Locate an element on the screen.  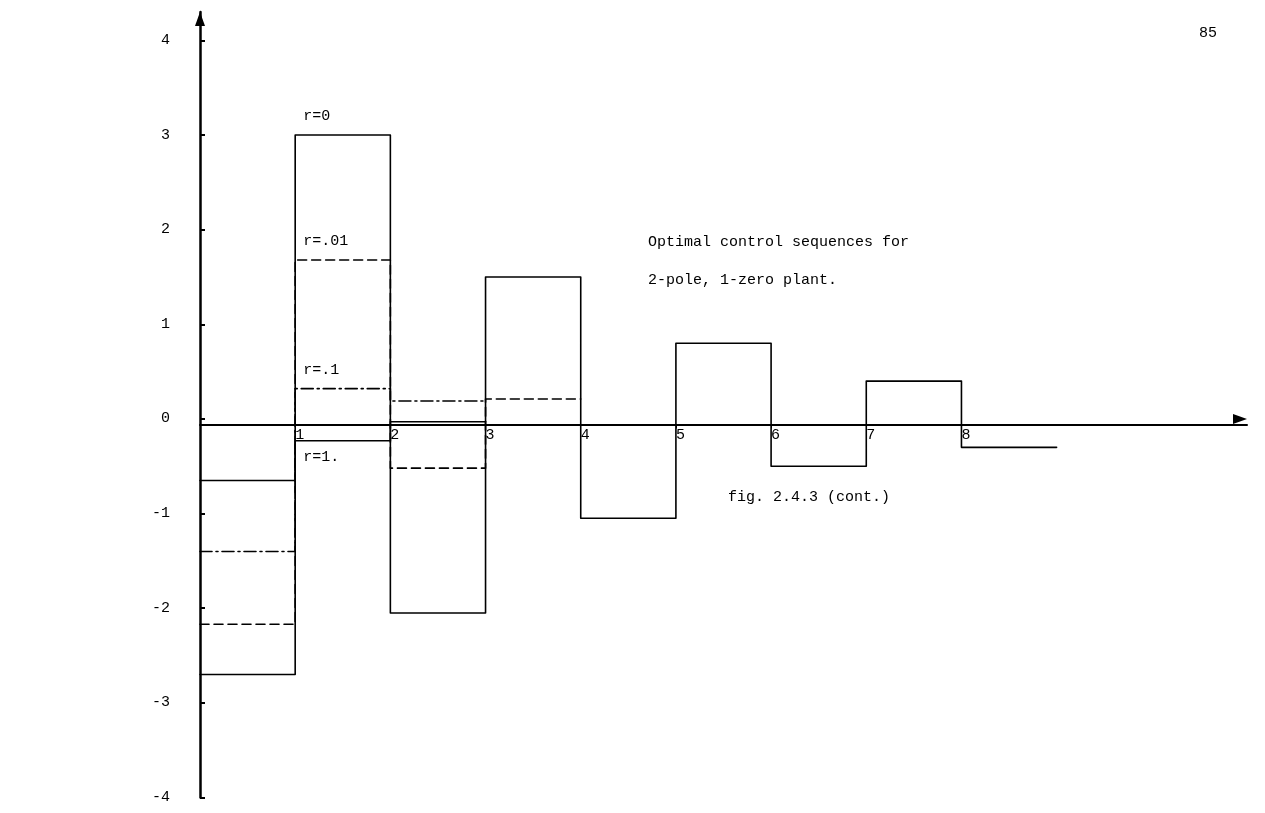
text: Optimal control sequences for 2-pole, 1-zero plant. is located at coordinates (779, 261).